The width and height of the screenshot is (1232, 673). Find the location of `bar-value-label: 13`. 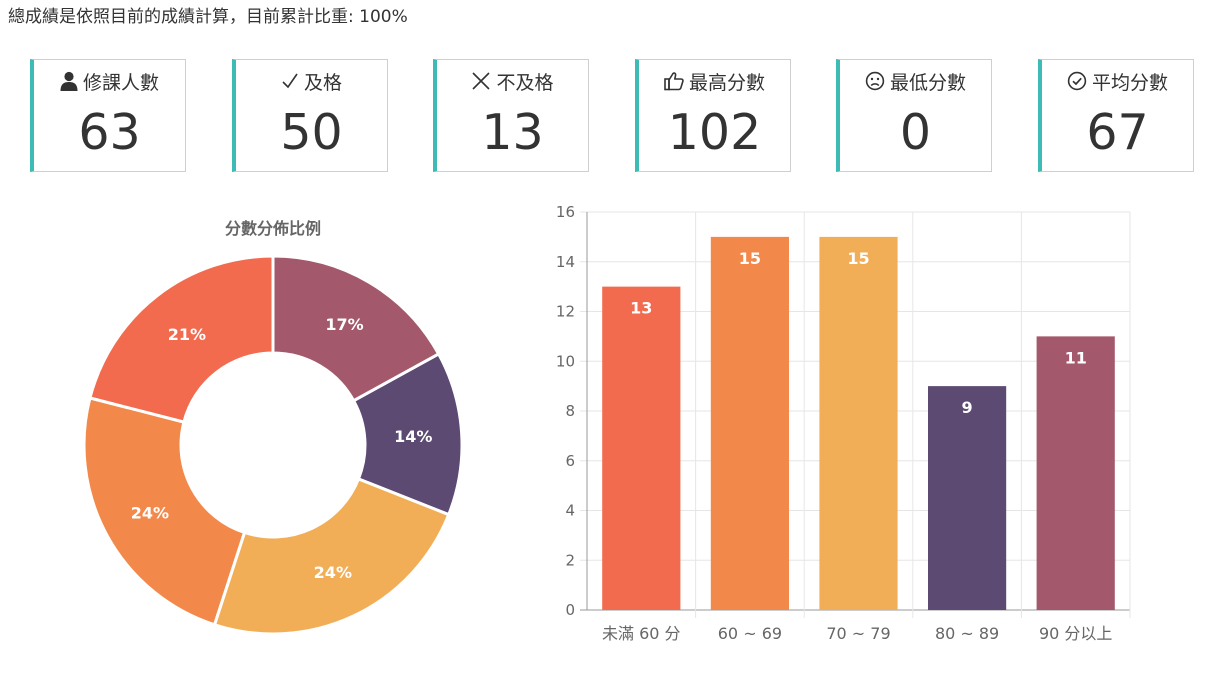

bar-value-label: 13 is located at coordinates (641, 308).